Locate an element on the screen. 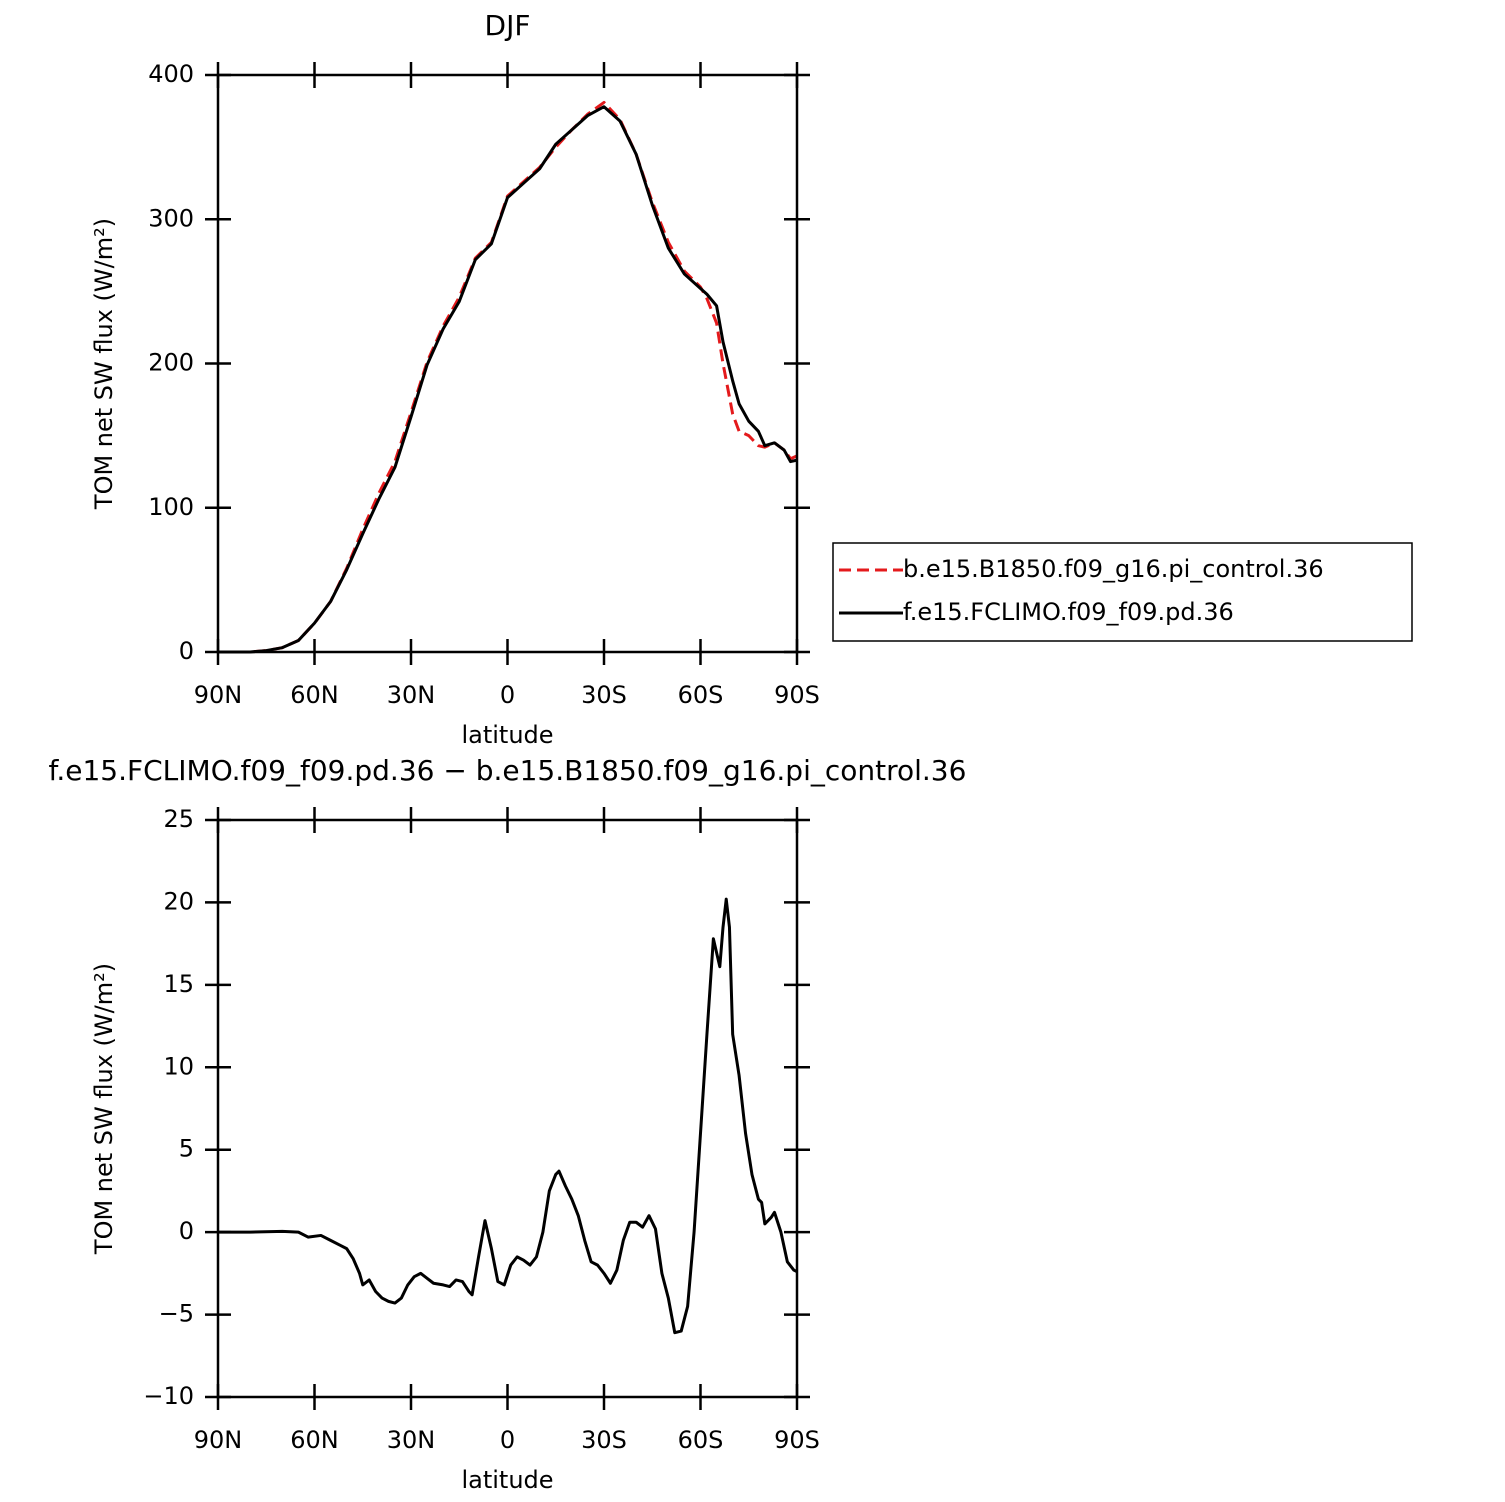 Image resolution: width=1505 pixels, height=1502 pixels. legend-label: b.e15.B1850.f09_g16.pi_control.36 is located at coordinates (1113, 569).